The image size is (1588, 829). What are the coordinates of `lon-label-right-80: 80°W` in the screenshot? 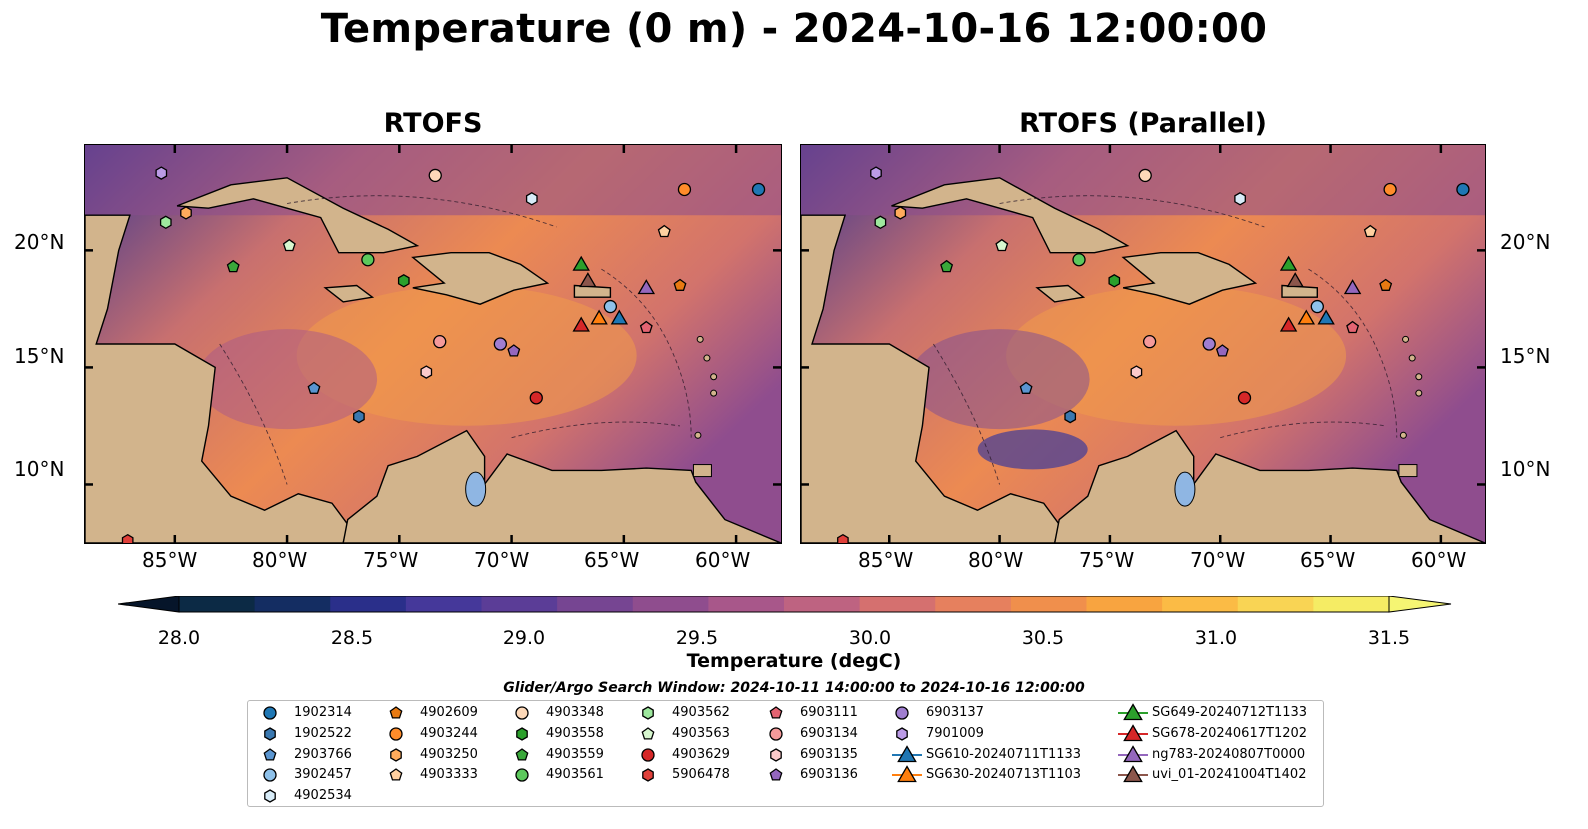 It's located at (996, 560).